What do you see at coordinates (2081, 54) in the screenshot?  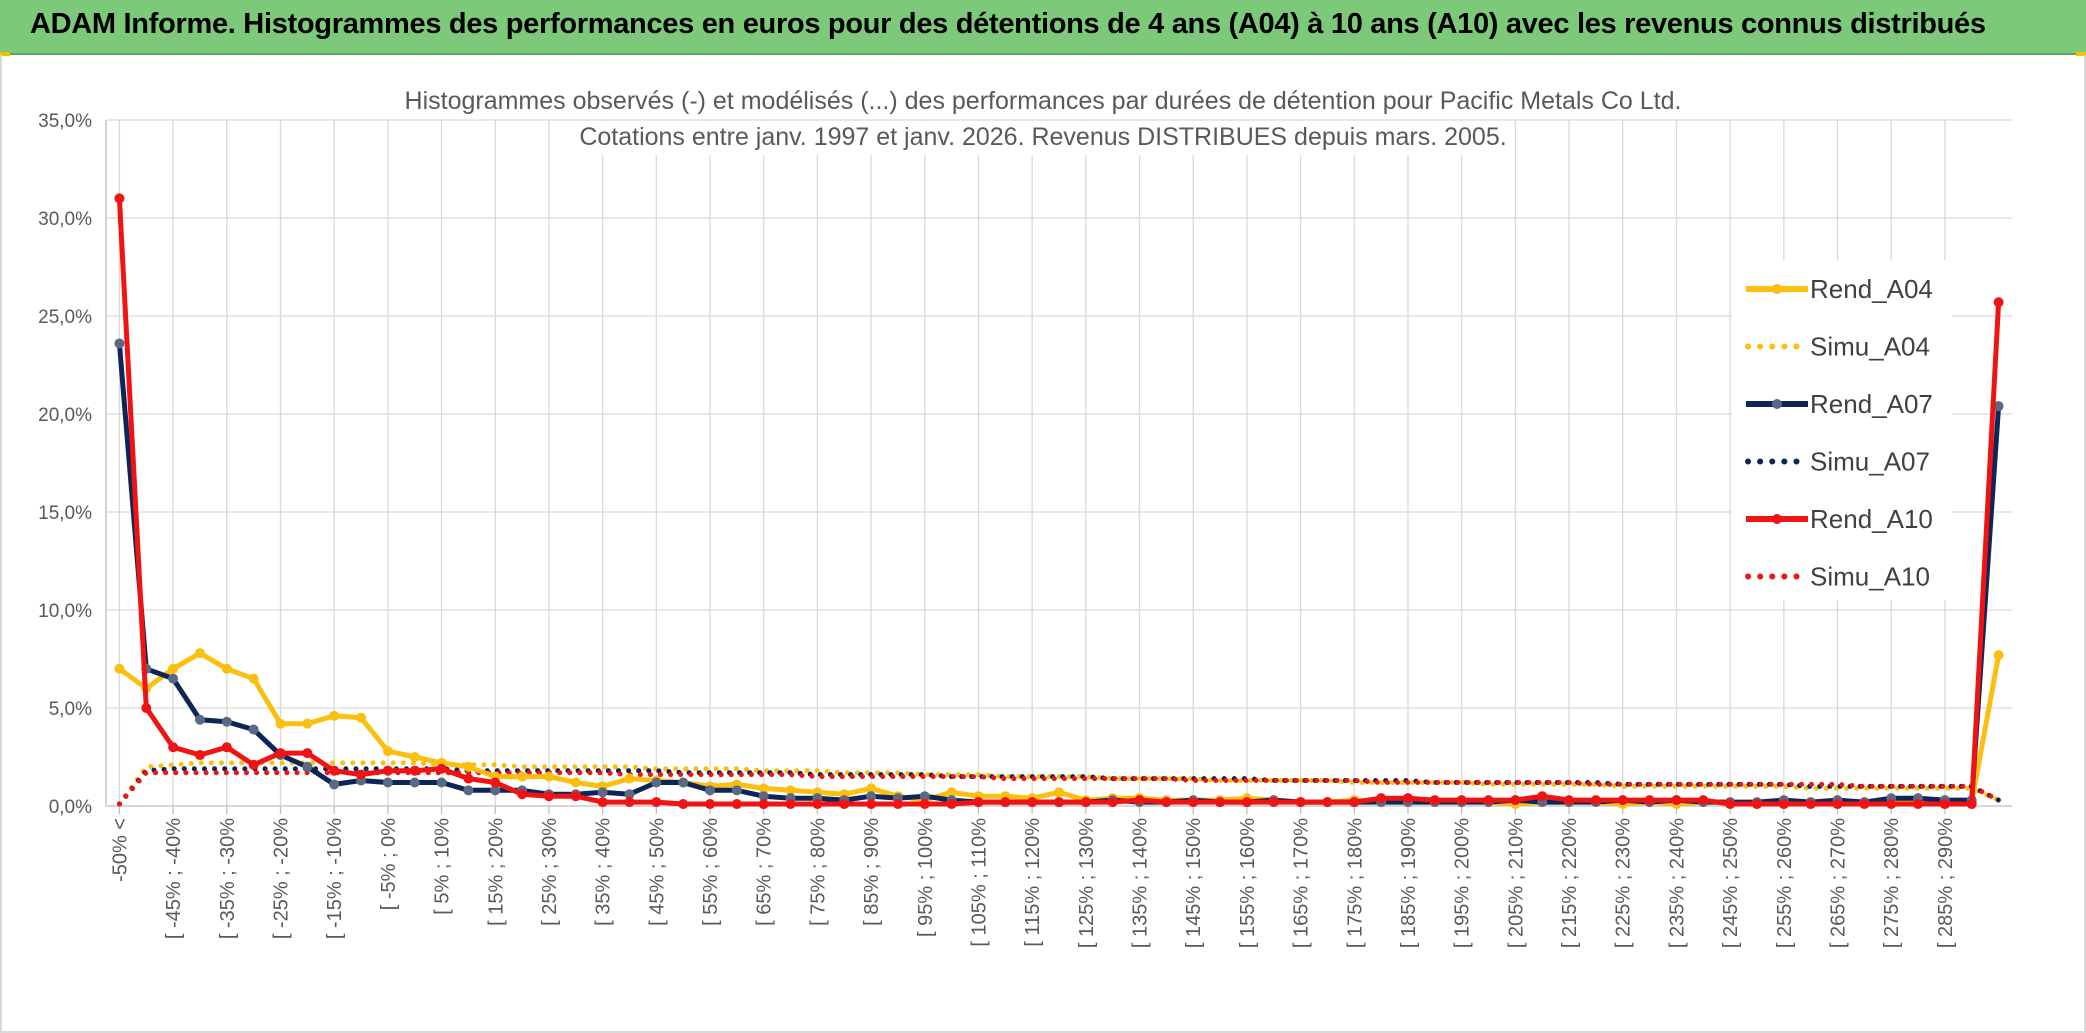 I see `corner-mark-right` at bounding box center [2081, 54].